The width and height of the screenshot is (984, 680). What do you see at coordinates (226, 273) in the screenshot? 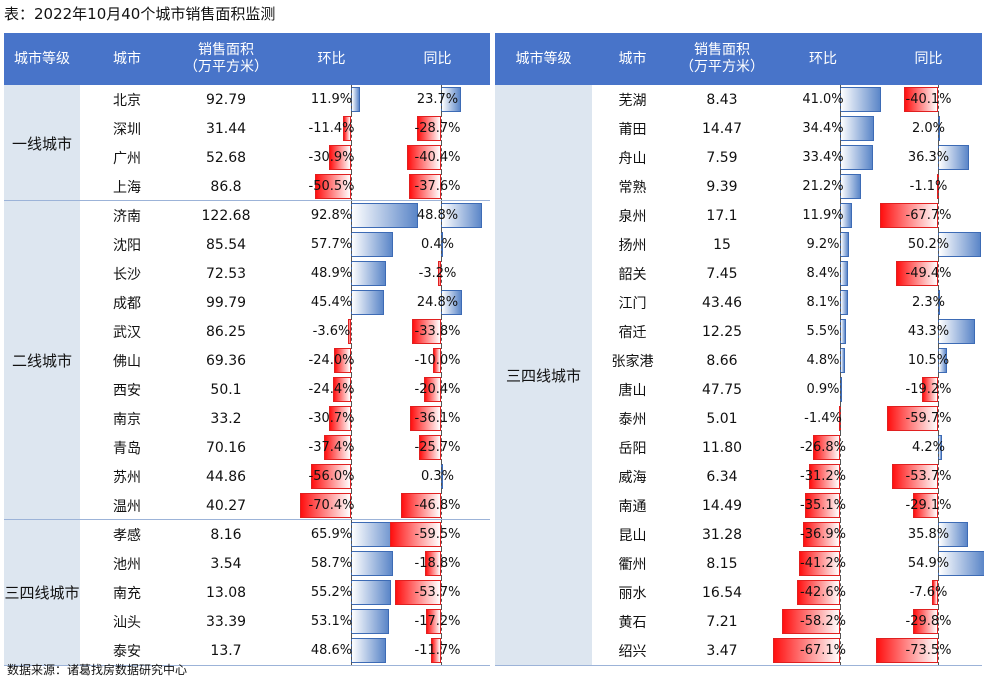
I see `sales-area: 72.53` at bounding box center [226, 273].